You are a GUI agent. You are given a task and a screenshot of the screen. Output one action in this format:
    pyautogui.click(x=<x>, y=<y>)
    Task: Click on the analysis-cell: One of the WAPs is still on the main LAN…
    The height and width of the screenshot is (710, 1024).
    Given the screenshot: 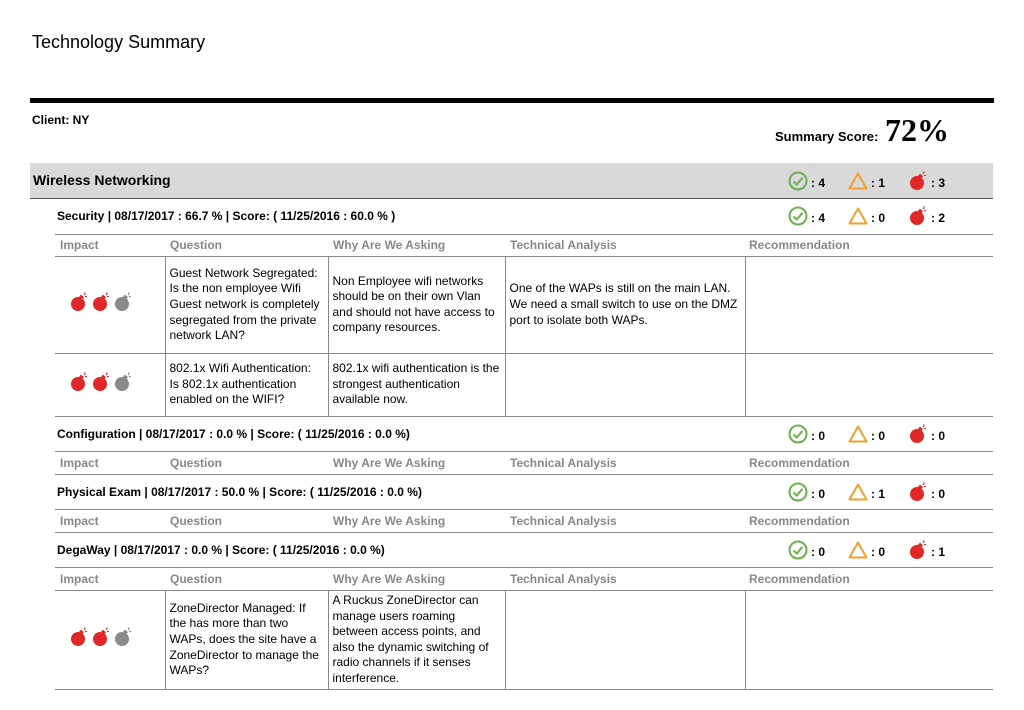 What is the action you would take?
    pyautogui.click(x=625, y=305)
    